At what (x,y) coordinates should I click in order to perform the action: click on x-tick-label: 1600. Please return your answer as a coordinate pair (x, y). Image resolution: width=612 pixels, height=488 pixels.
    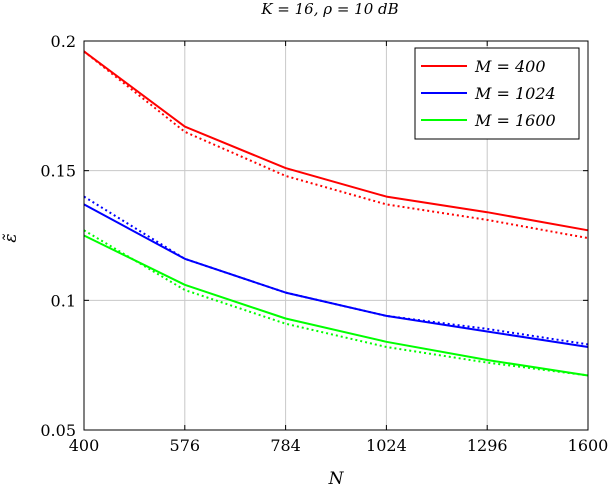
    Looking at the image, I should click on (588, 445).